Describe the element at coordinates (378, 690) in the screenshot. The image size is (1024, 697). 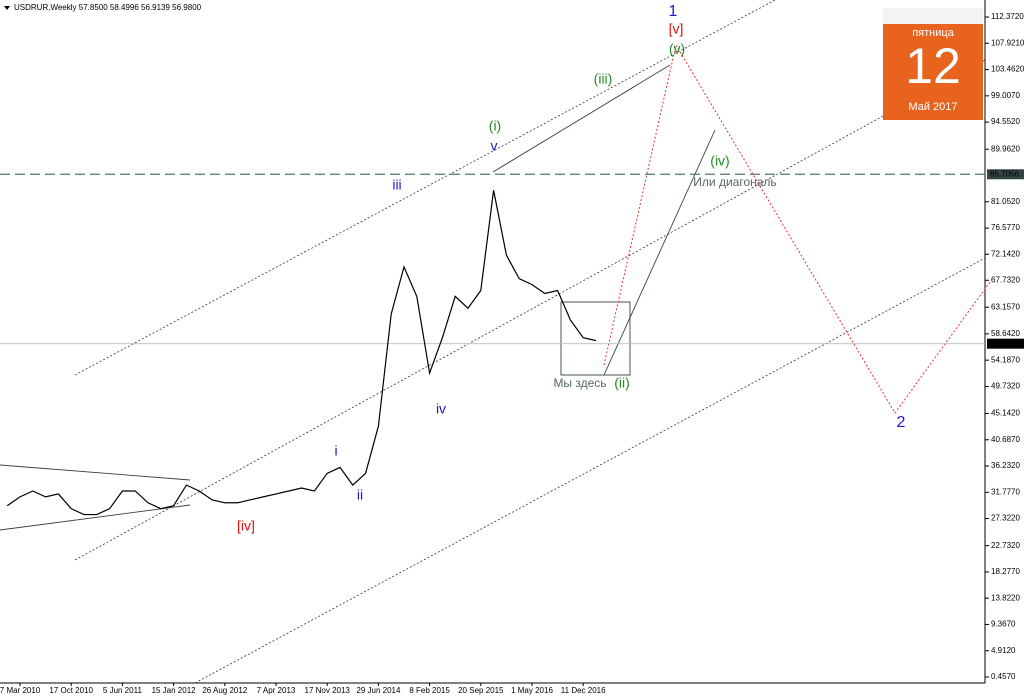
I see `x-tick-label: 29 Jun 2014` at that location.